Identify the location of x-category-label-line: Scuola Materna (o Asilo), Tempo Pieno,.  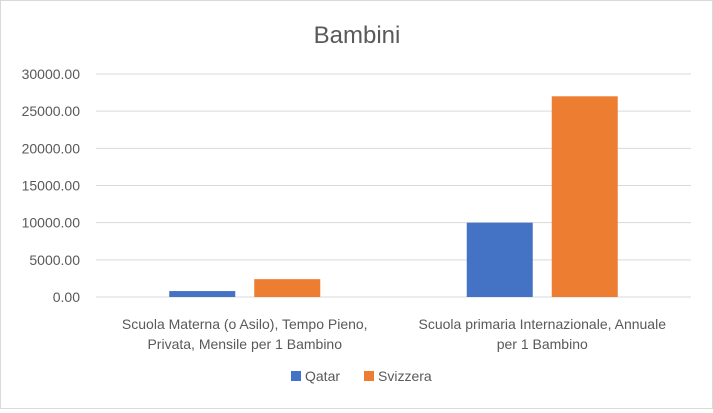
(245, 324).